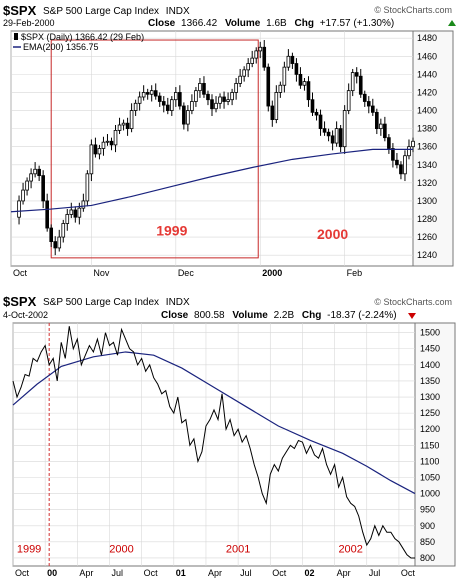 This screenshot has height=588, width=464. I want to click on y-tick-label: 1150, so click(429, 445).